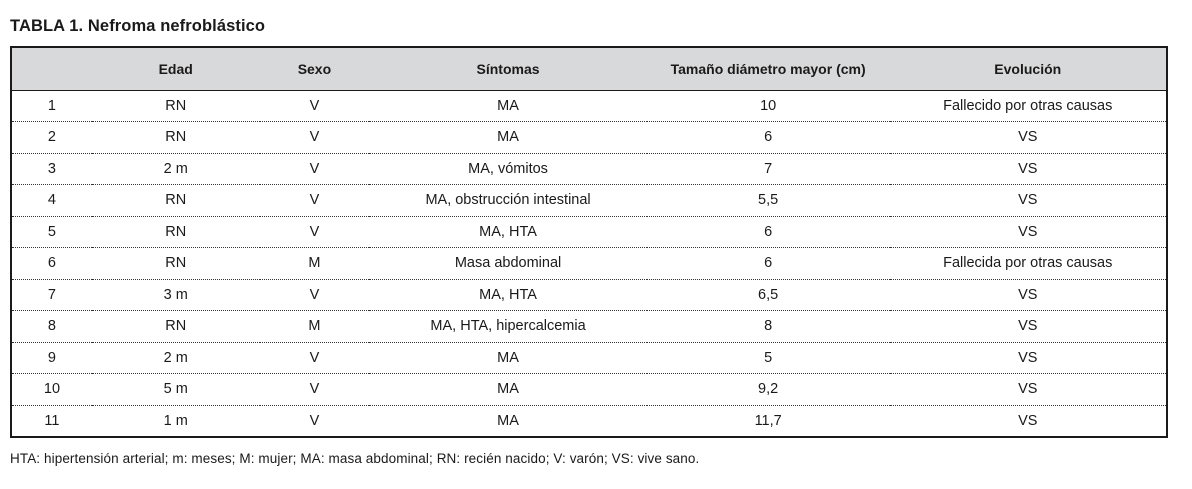 This screenshot has height=489, width=1192. What do you see at coordinates (51, 295) in the screenshot?
I see `cell-case: 7` at bounding box center [51, 295].